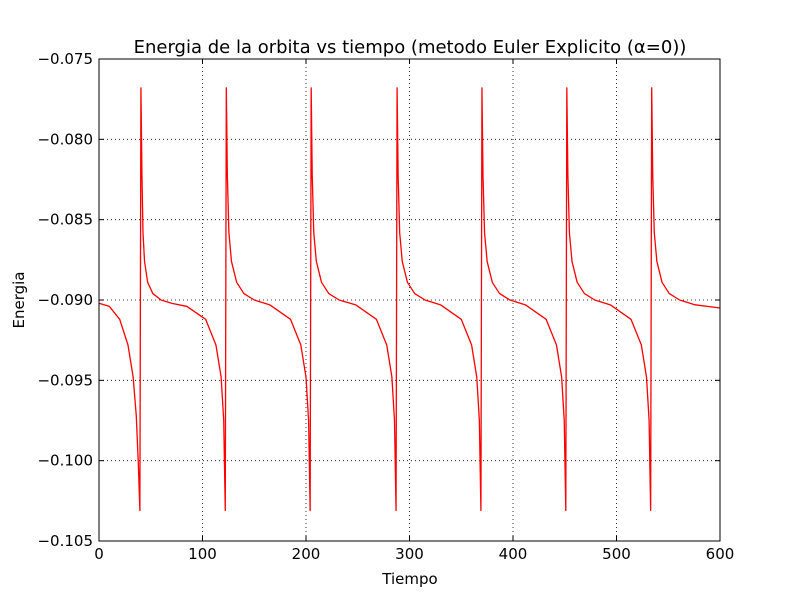 The image size is (800, 600). Describe the element at coordinates (409, 579) in the screenshot. I see `x-axis-label: Tiempo` at that location.